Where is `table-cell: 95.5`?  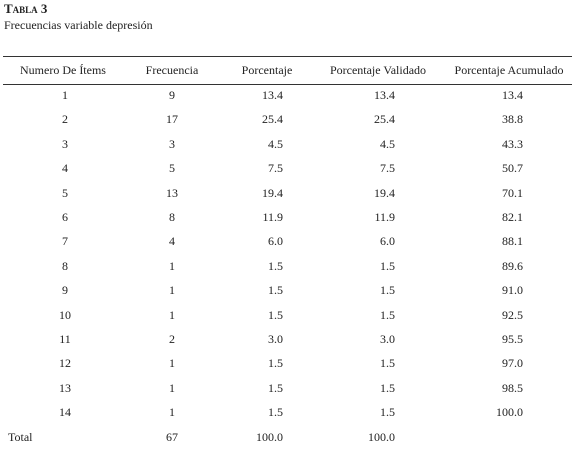
table-cell: 95.5 is located at coordinates (512, 339).